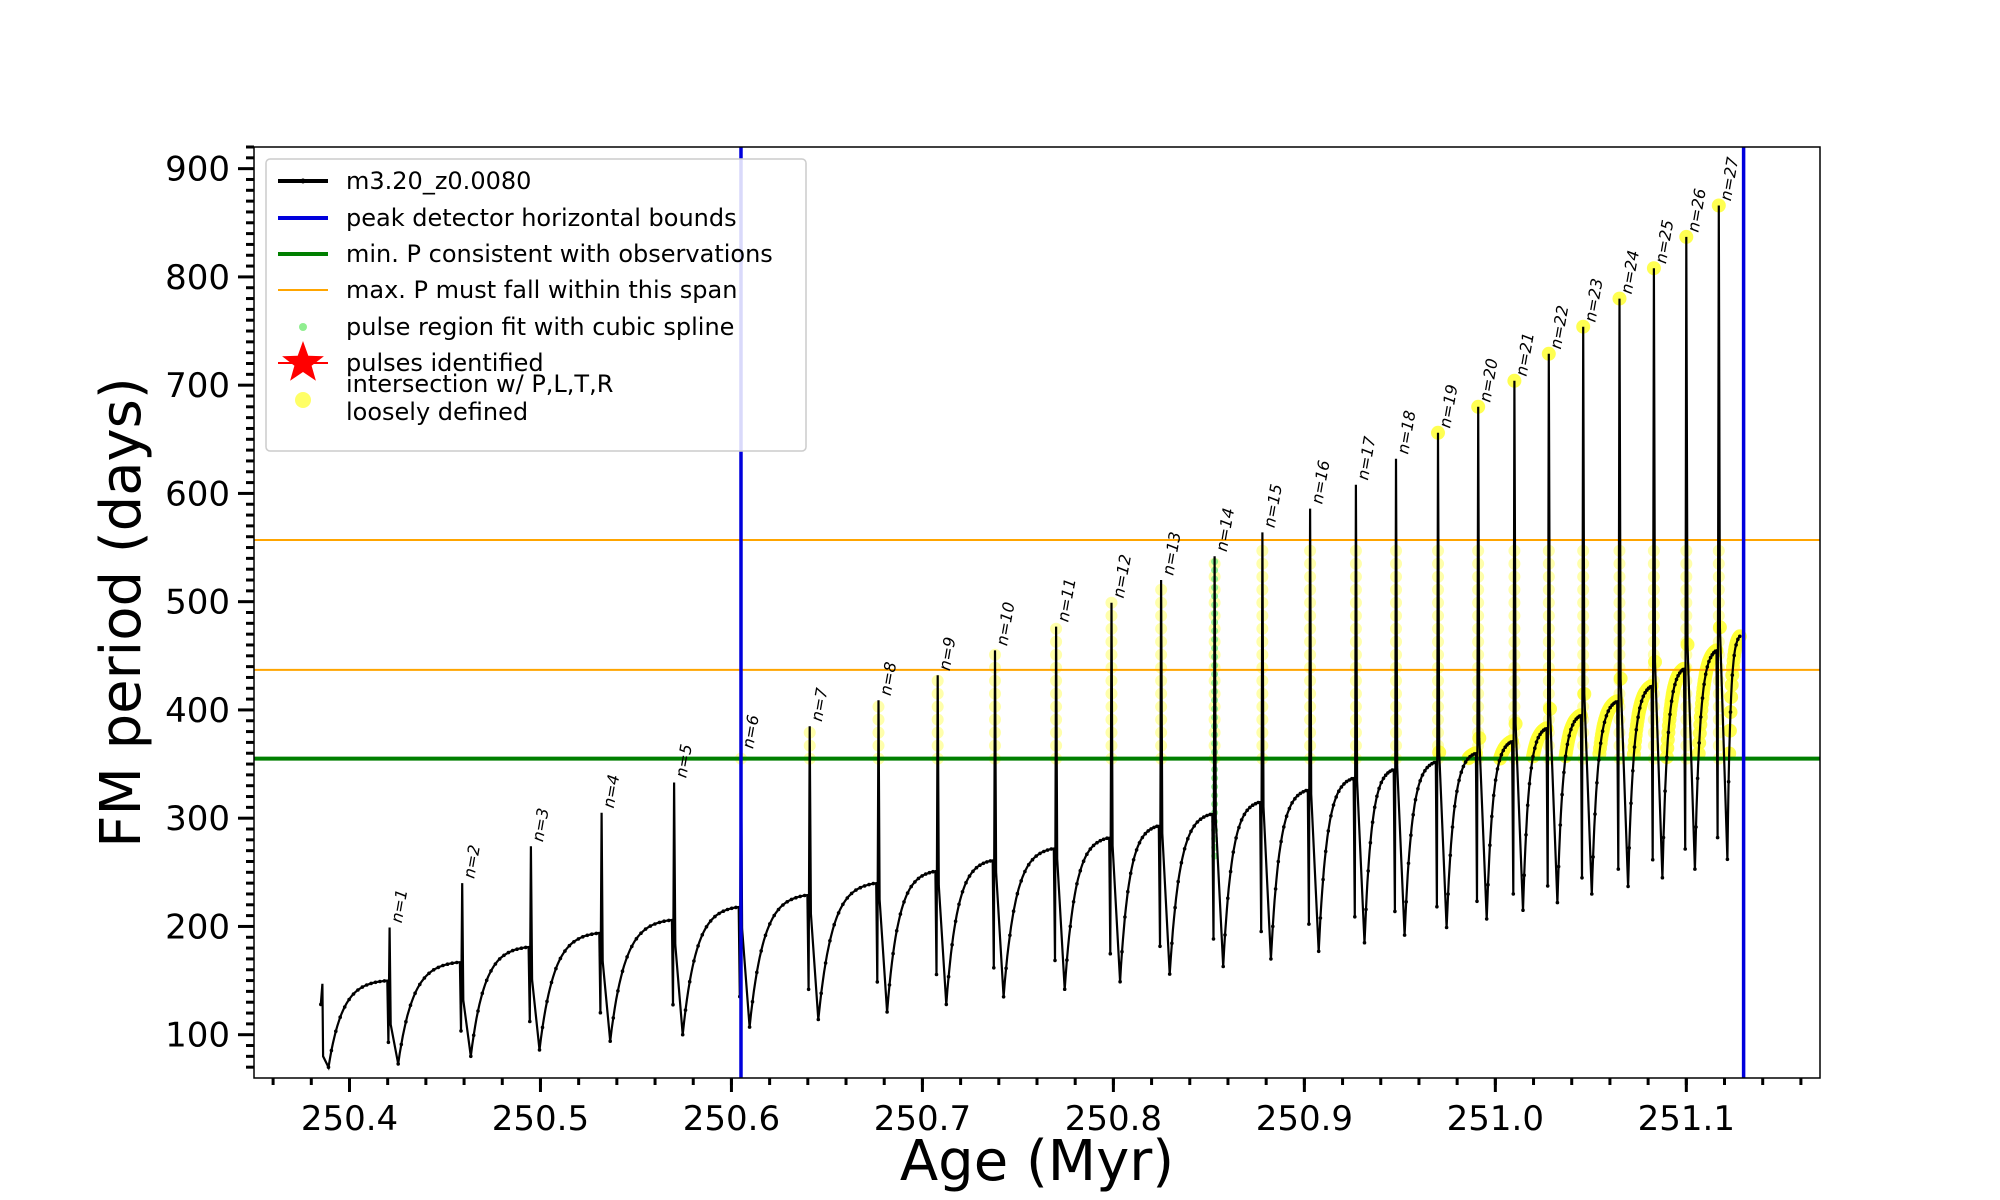  Describe the element at coordinates (1488, 380) in the screenshot. I see `pulse-label-n=20: n=20` at that location.